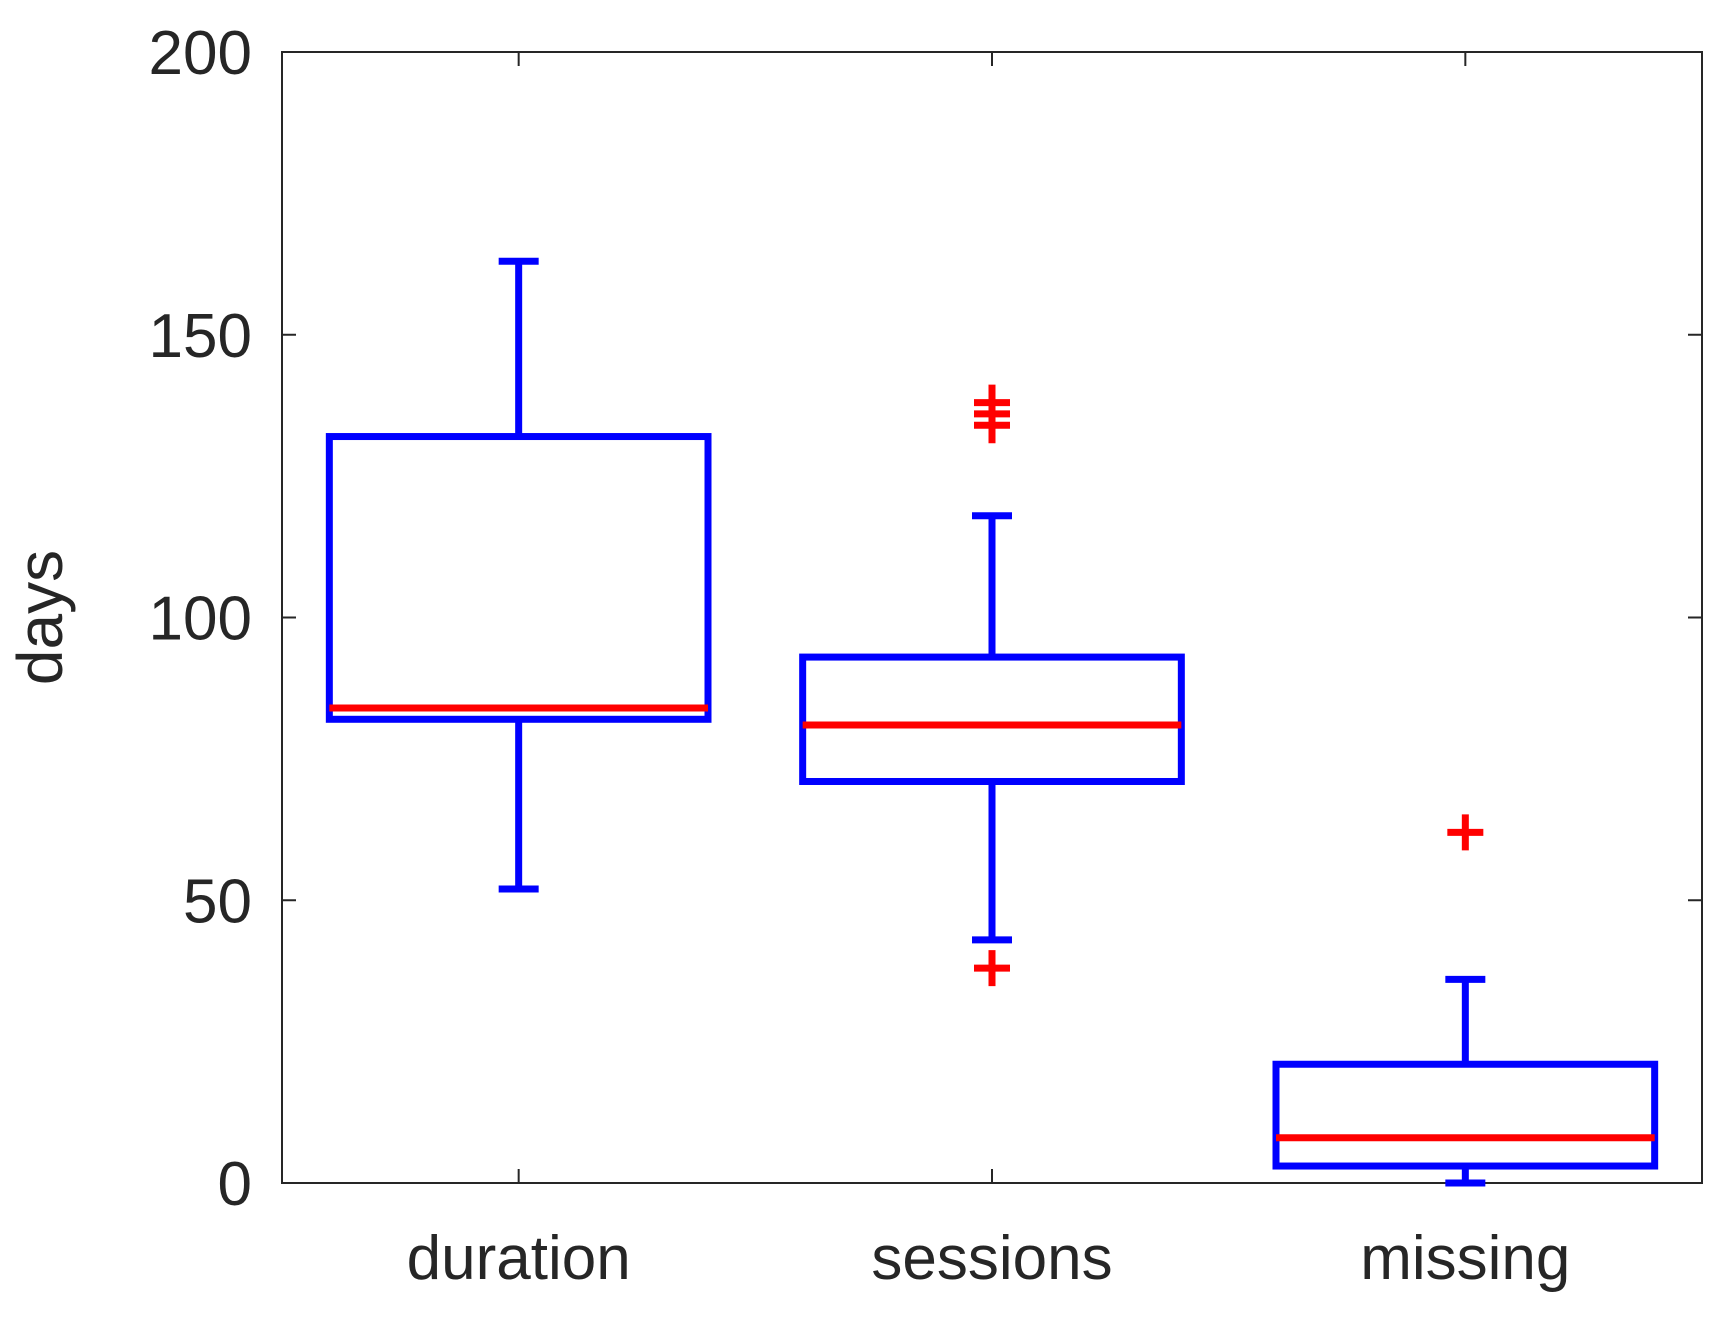  I want to click on box-duration, so click(518, 575).